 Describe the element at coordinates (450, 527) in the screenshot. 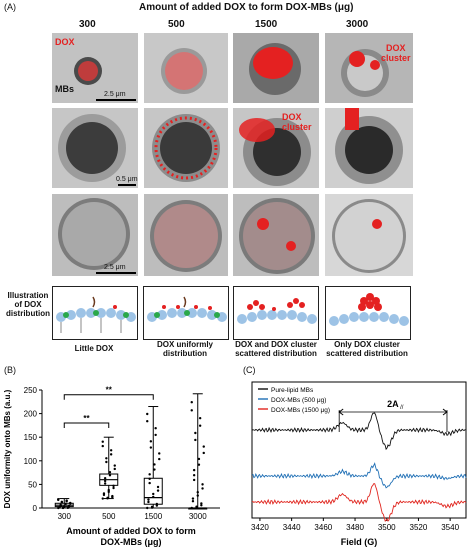

I see `x-tick-label: 3540` at that location.